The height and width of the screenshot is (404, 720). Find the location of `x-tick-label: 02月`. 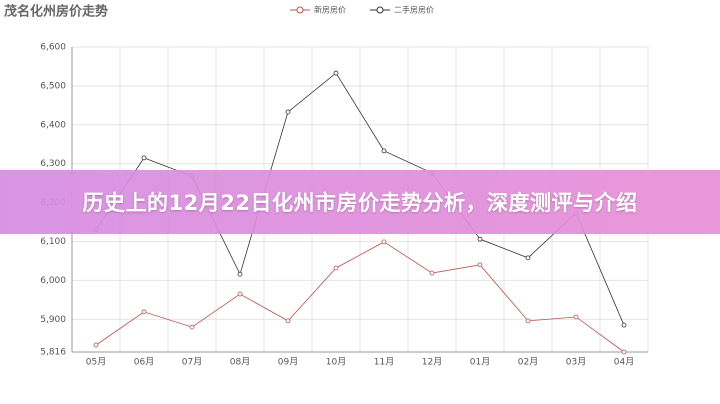

x-tick-label: 02月 is located at coordinates (528, 362).